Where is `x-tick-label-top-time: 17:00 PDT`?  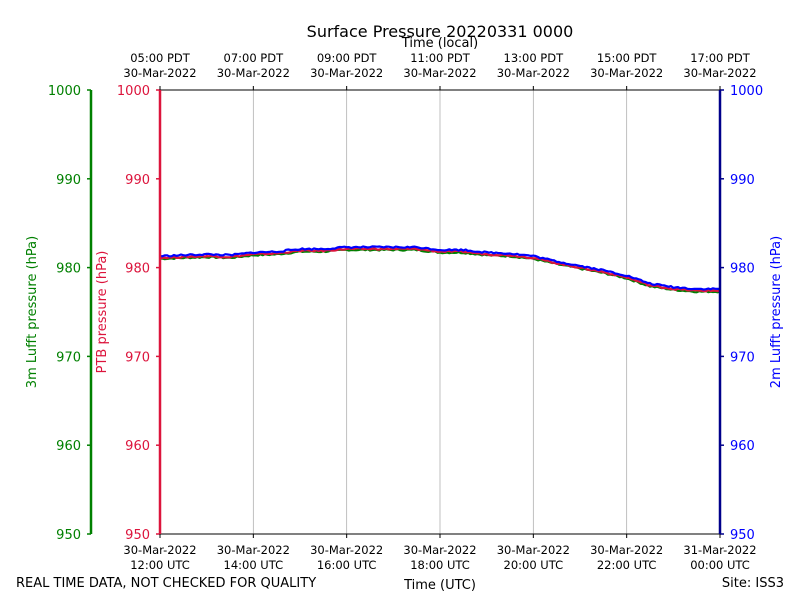
x-tick-label-top-time: 17:00 PDT is located at coordinates (720, 58).